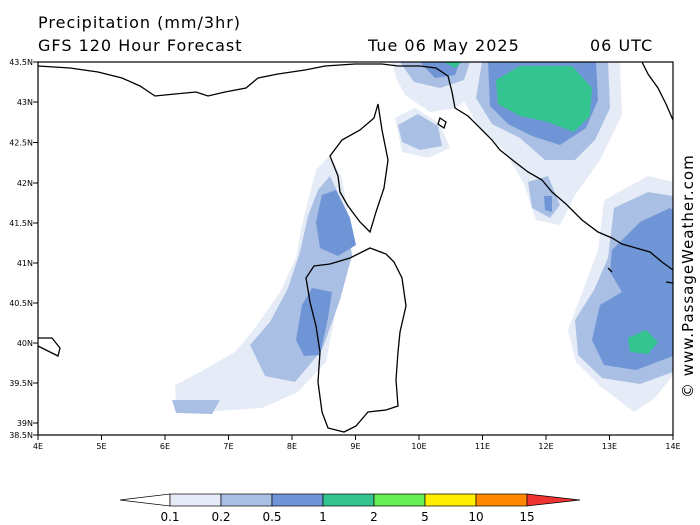  What do you see at coordinates (228, 446) in the screenshot?
I see `lon-label: 7E` at bounding box center [228, 446].